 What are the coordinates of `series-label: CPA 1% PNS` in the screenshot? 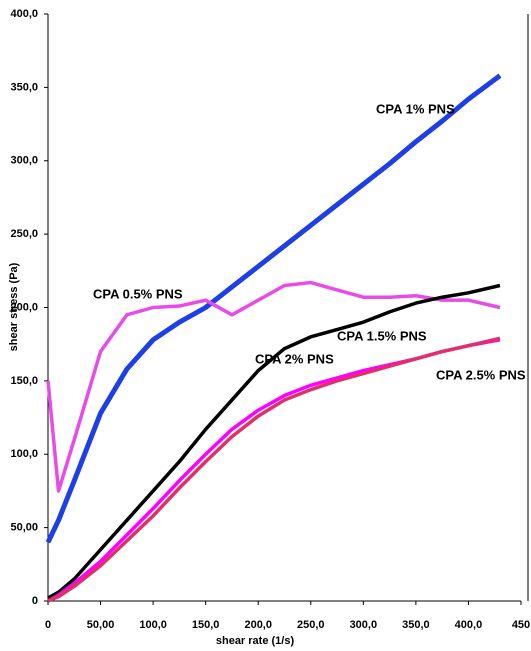 It's located at (415, 108).